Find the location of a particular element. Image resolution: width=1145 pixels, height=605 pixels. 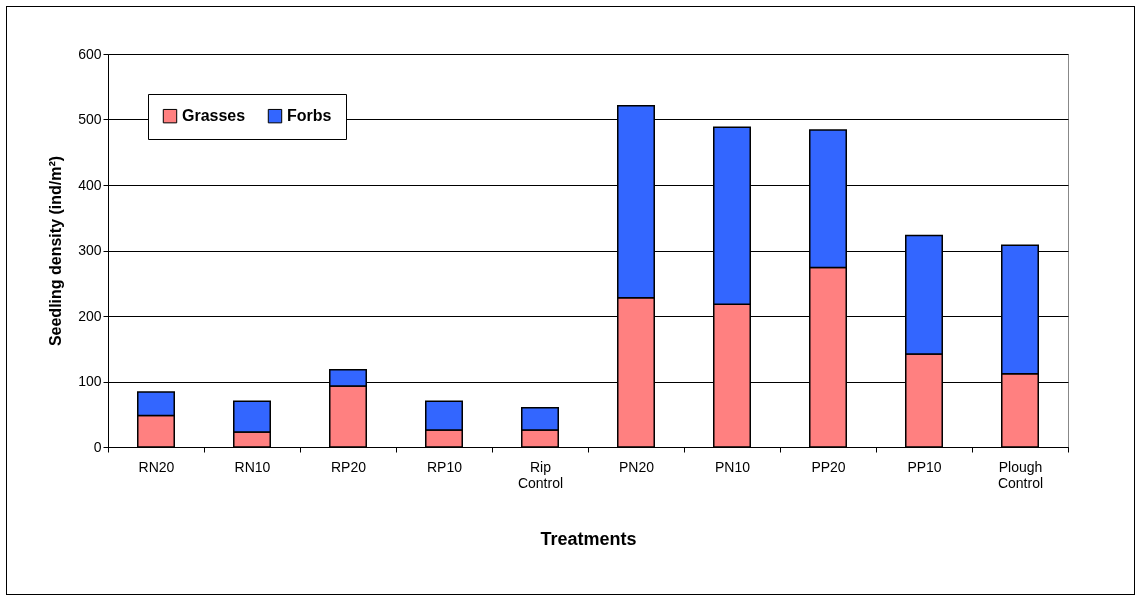

y-tick-label: 300 is located at coordinates (90, 250).